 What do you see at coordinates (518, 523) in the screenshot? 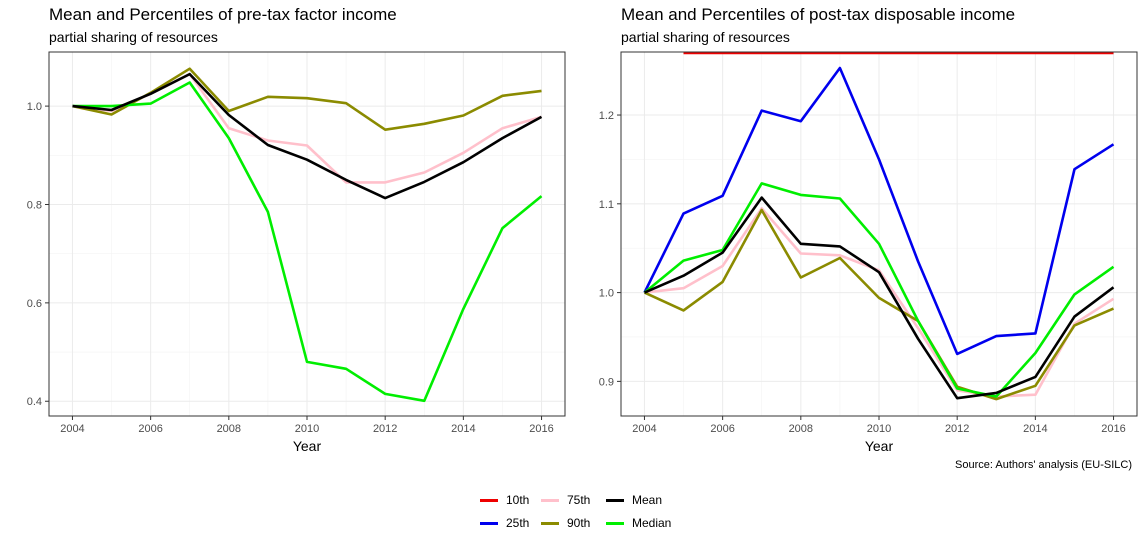
I see `legend-label-25th: 25th` at bounding box center [518, 523].